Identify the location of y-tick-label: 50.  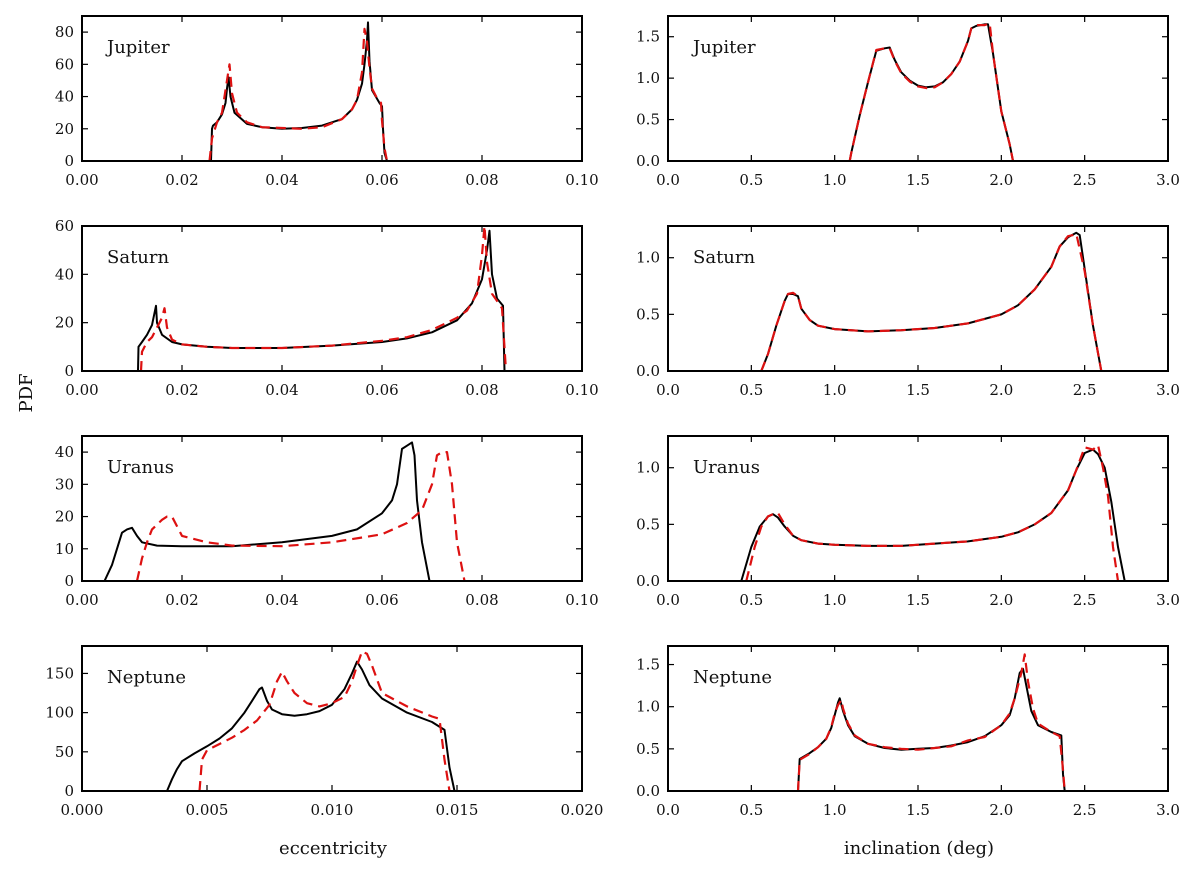
(64, 752).